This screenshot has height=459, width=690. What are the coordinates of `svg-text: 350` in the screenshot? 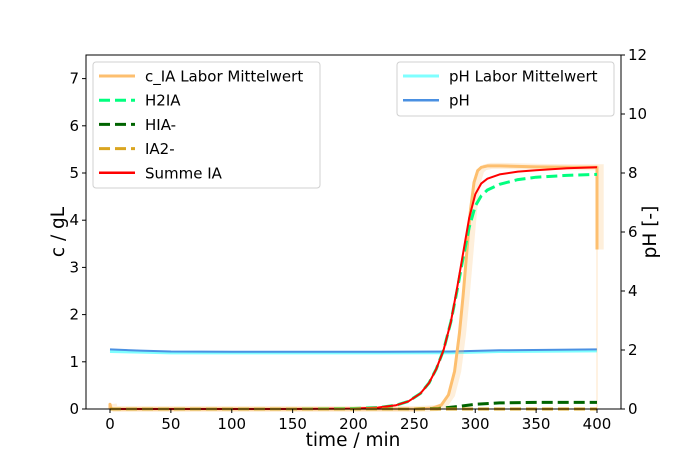 It's located at (536, 424).